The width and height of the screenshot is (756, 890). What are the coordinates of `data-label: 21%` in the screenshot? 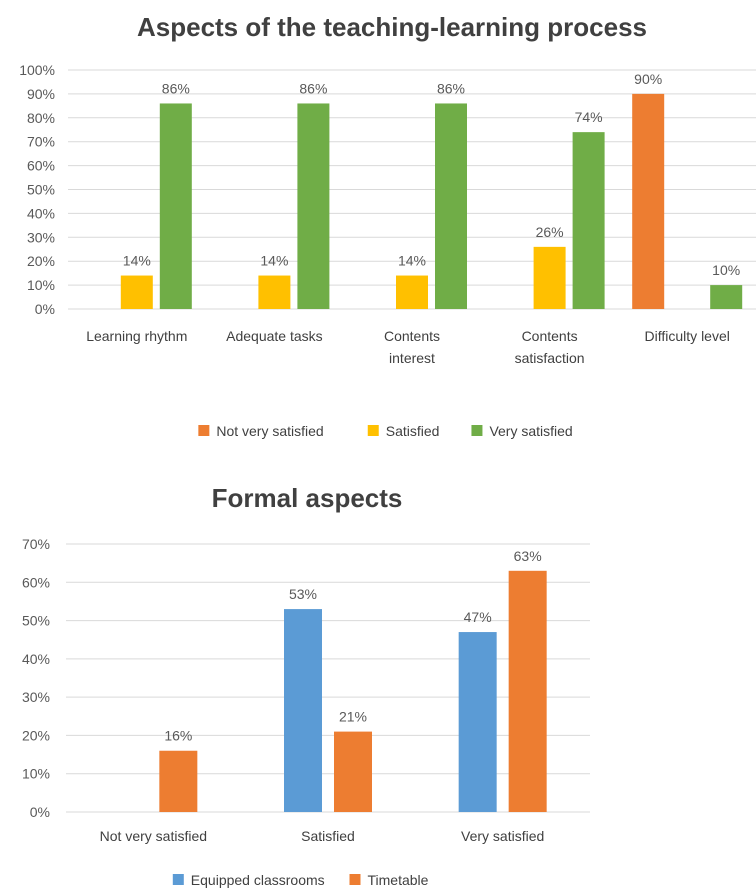 It's located at (353, 717).